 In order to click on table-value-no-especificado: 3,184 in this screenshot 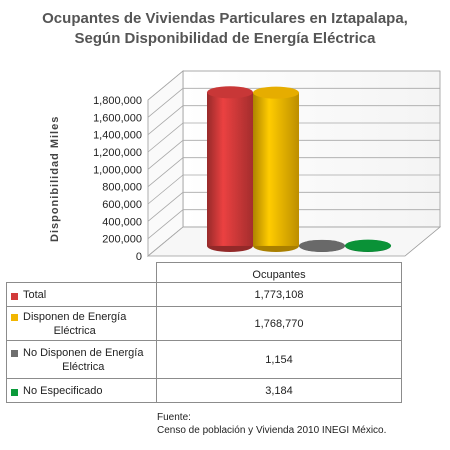, I will do `click(279, 390)`.